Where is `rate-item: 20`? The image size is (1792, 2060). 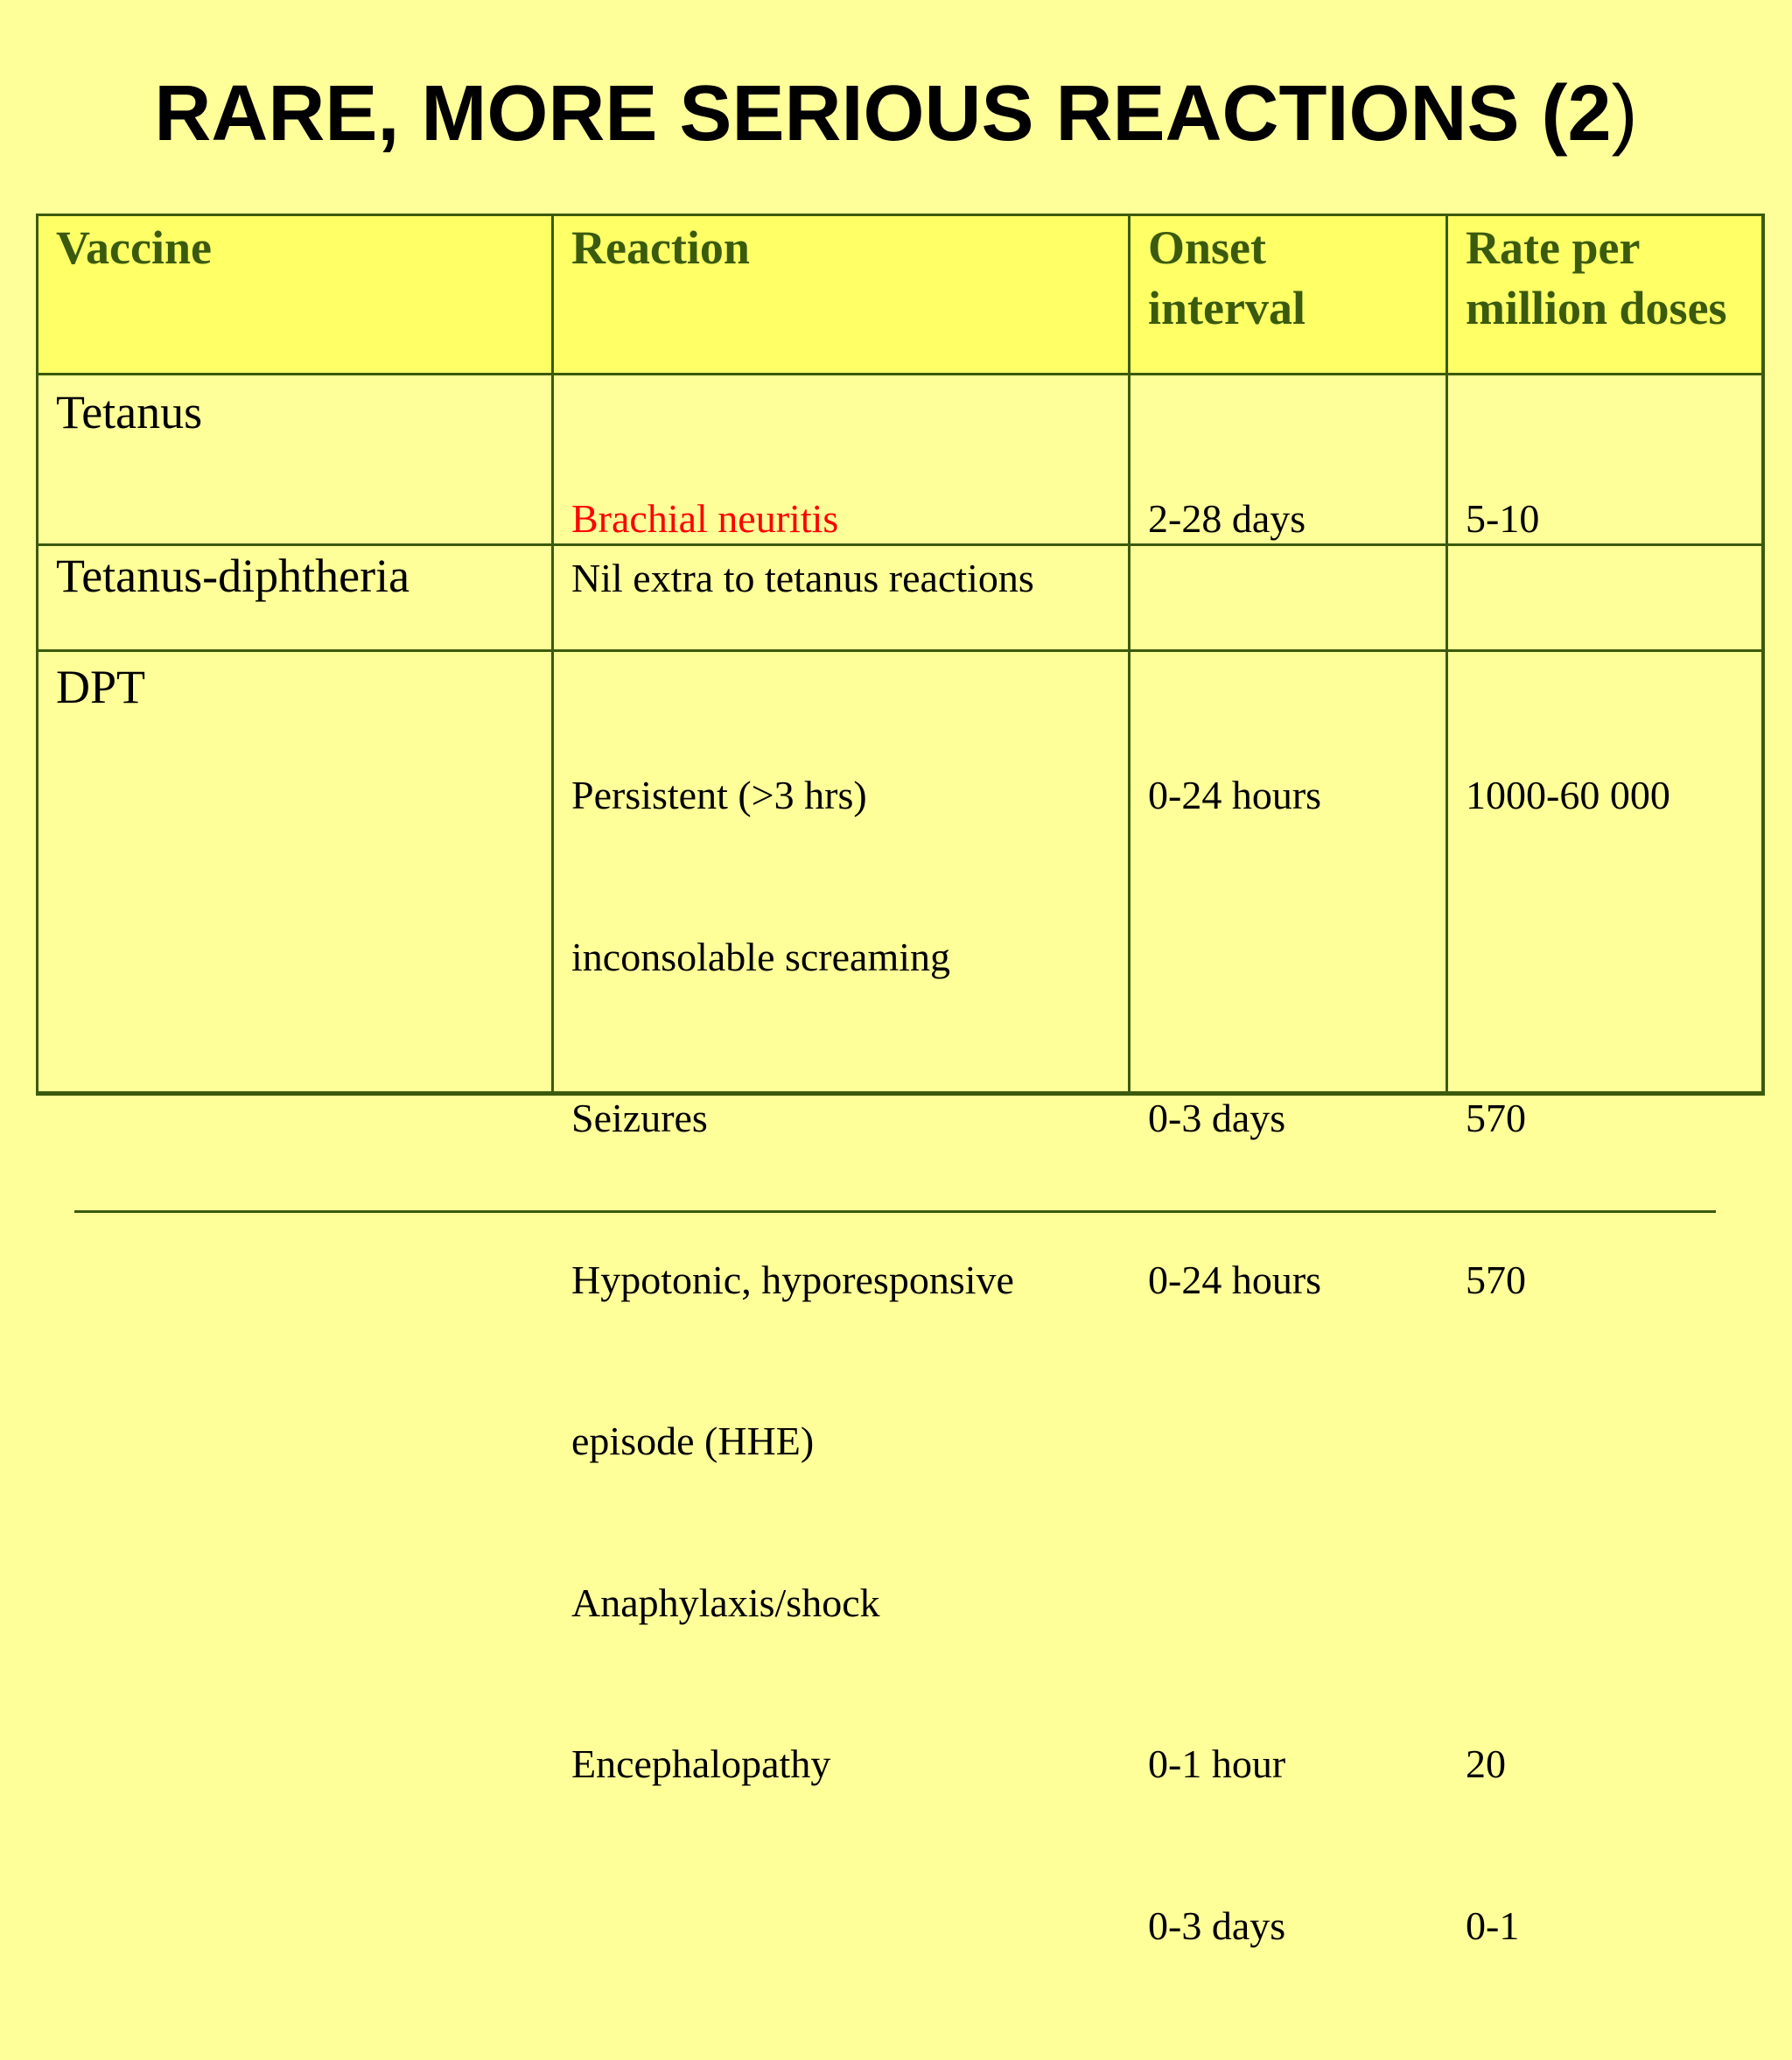
rate-item: 20 is located at coordinates (1486, 1763).